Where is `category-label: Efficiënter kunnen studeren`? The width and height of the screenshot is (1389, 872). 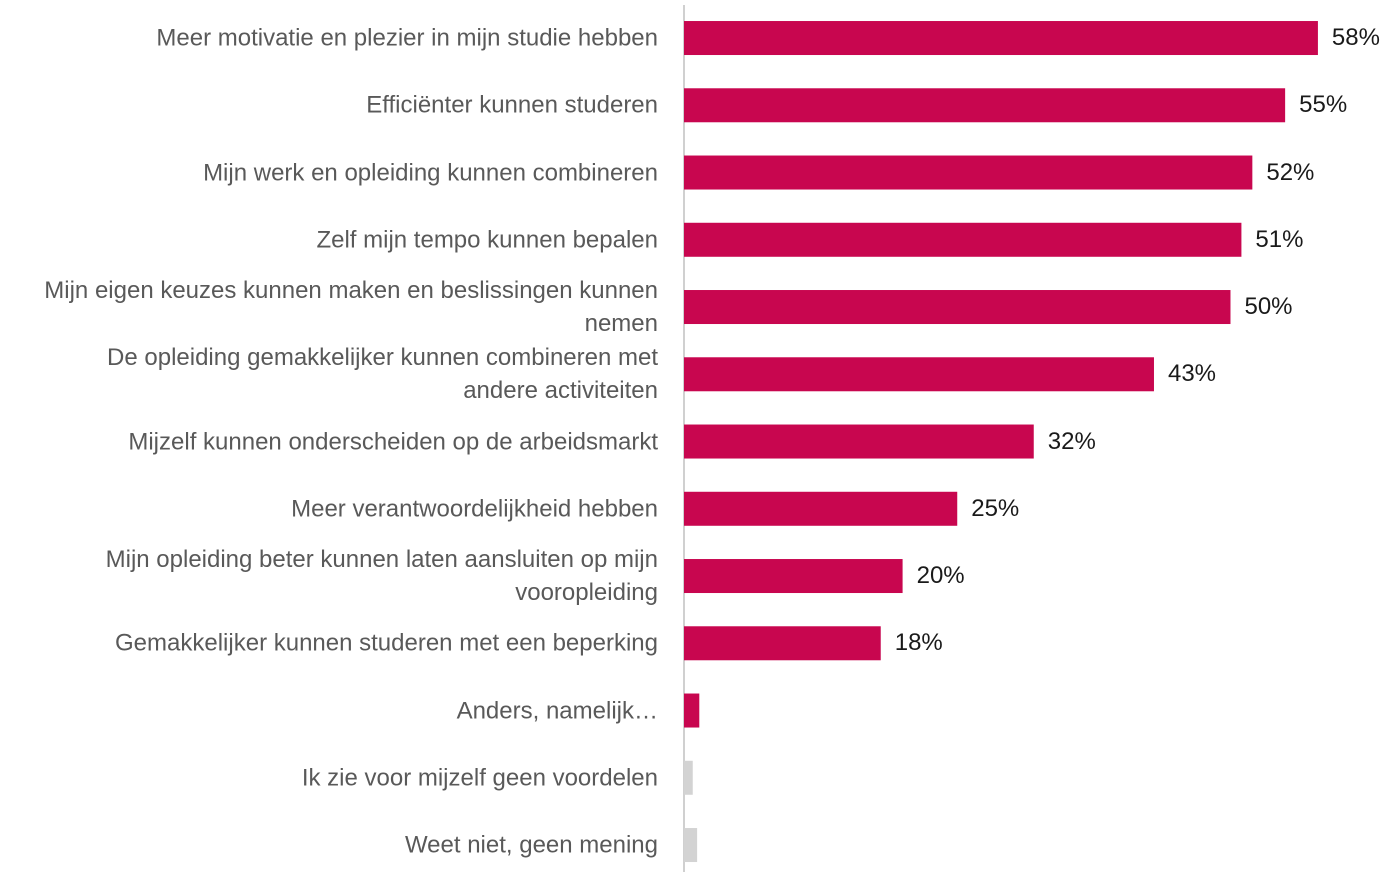
category-label: Efficiënter kunnen studeren is located at coordinates (512, 105).